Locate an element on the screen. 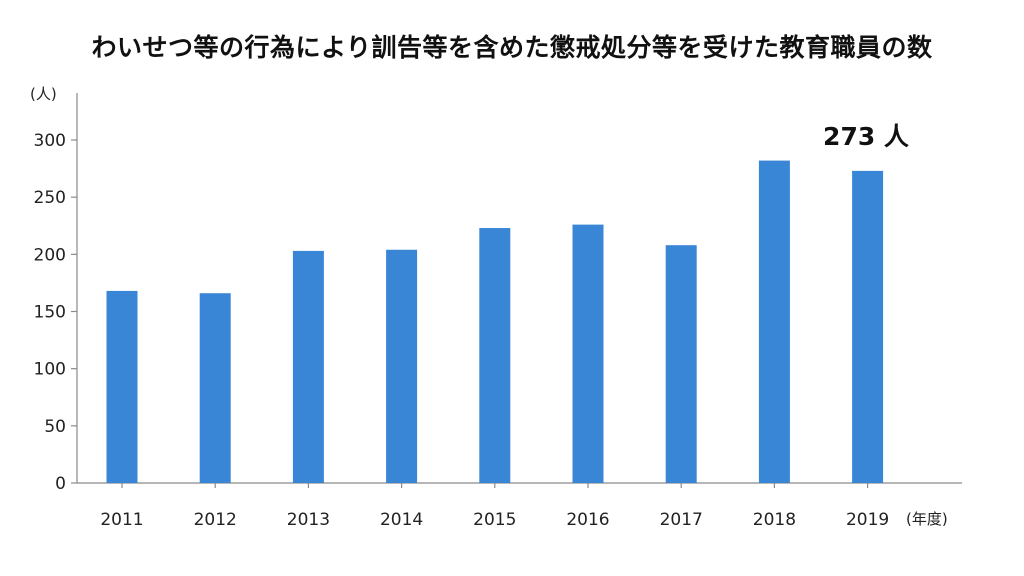 The height and width of the screenshot is (576, 1024). chart-title-wrapper: わいせつ等の行為により訓告等を含めた懲戒処分等を受けた教育職員の数 is located at coordinates (512, 47).